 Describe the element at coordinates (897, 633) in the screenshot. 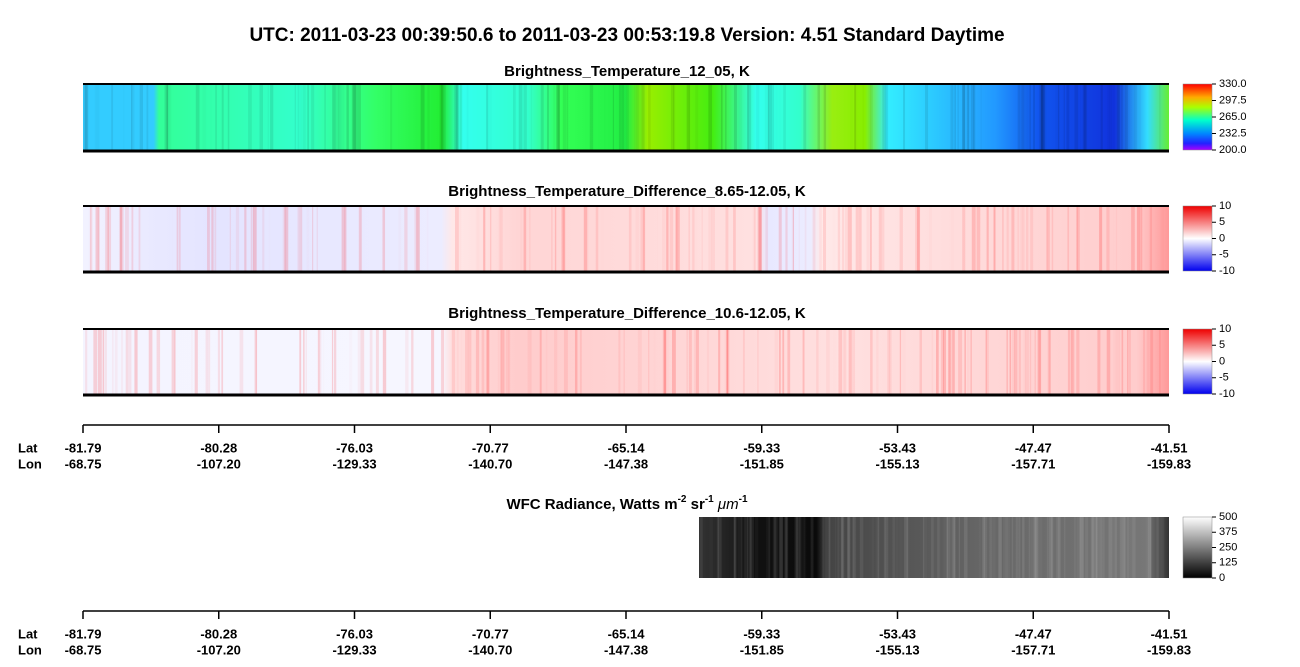

I see `lat-tick-label: -53.43` at that location.